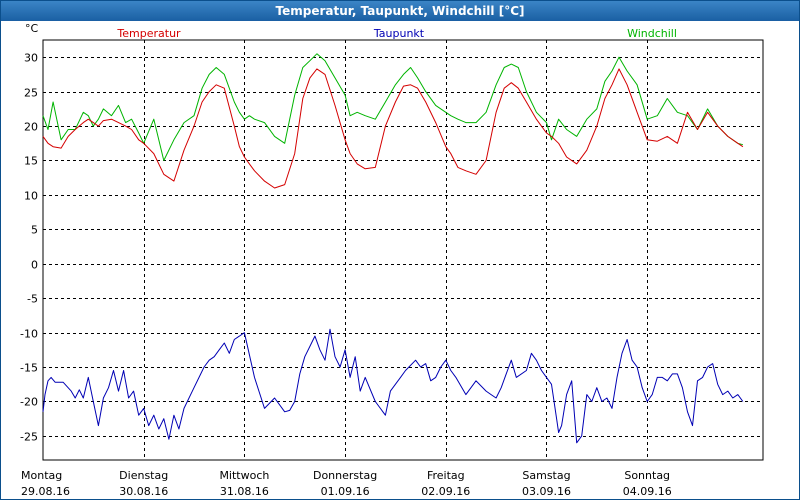 This screenshot has width=800, height=500. What do you see at coordinates (399, 33) in the screenshot?
I see `legend-taupunkt: Taupunkt` at bounding box center [399, 33].